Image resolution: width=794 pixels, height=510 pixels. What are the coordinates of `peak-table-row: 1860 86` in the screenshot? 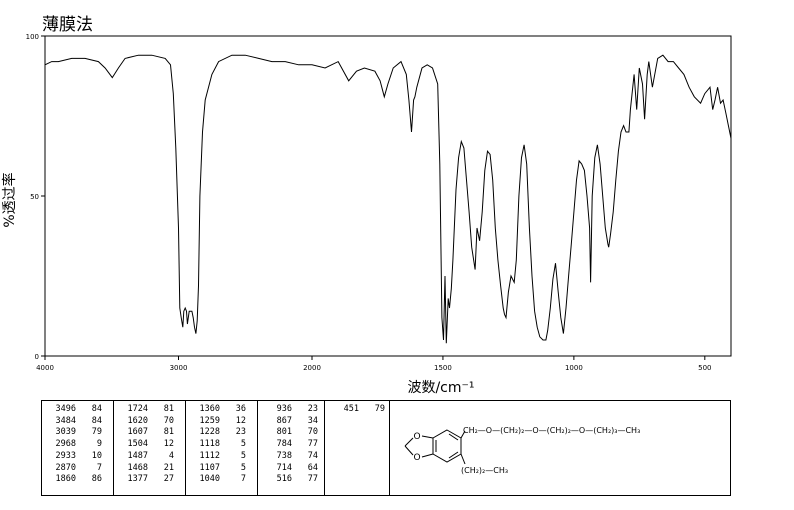 It's located at (78, 479).